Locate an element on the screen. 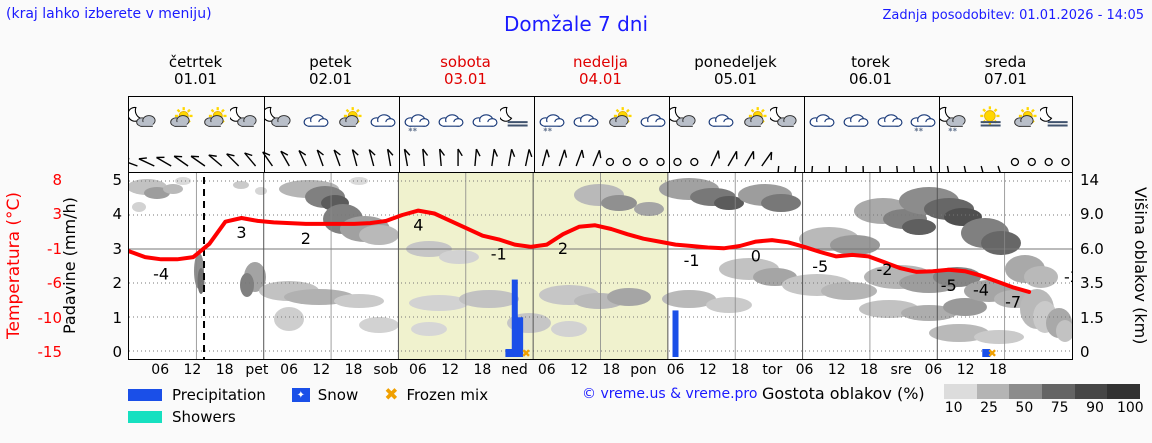 The width and height of the screenshot is (1152, 443). legend-frozen-mix: ✖ Frozen mix is located at coordinates (436, 395).